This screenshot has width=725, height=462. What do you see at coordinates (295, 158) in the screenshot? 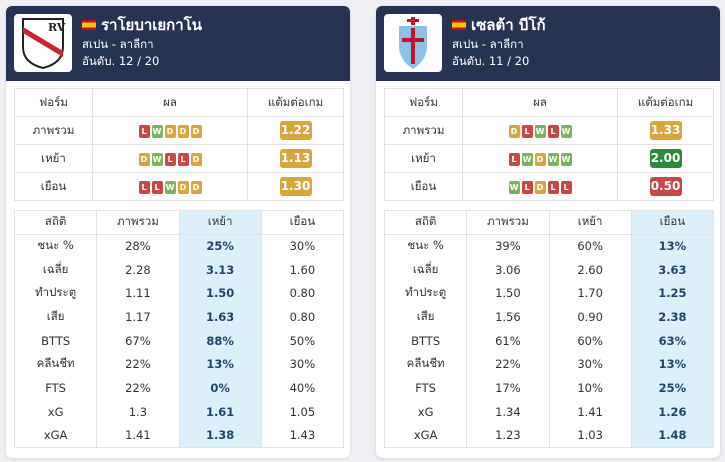
I see `ppg-badge: 1.13` at bounding box center [295, 158].